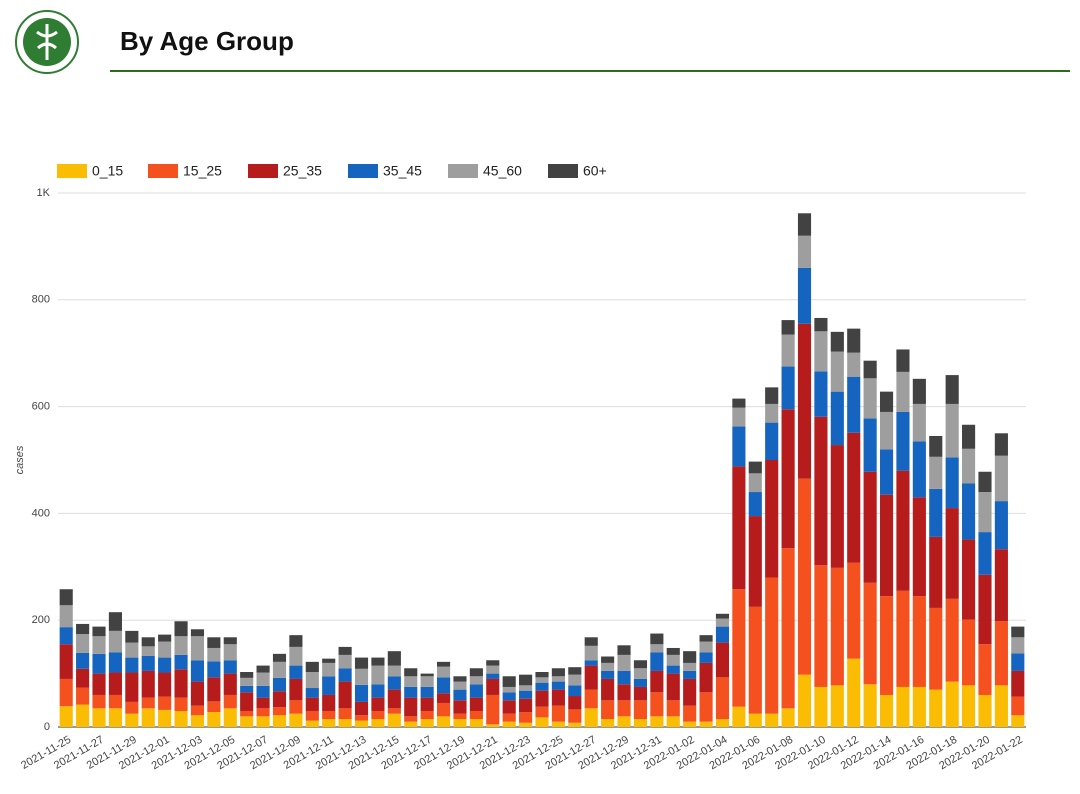  I want to click on legend-label: 45_60, so click(502, 171).